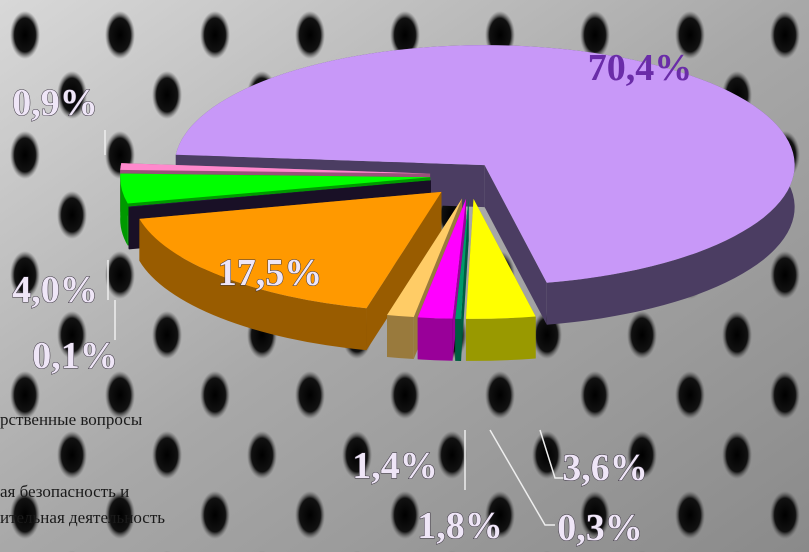 The image size is (809, 552). What do you see at coordinates (71, 419) in the screenshot?
I see `legend-text: рственные вопросы` at bounding box center [71, 419].